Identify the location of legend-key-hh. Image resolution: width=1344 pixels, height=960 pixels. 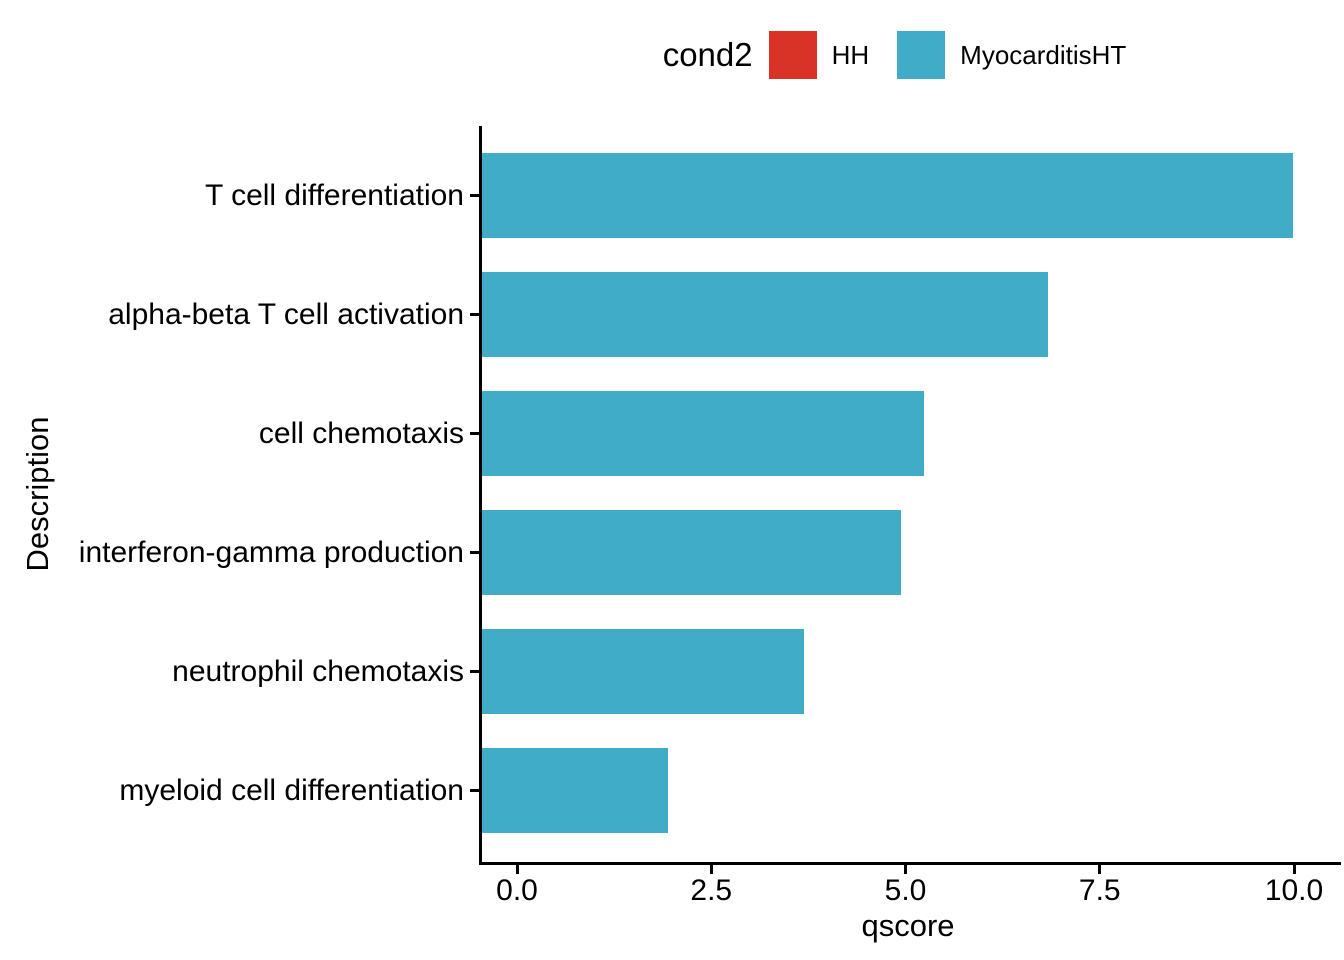
(792, 55).